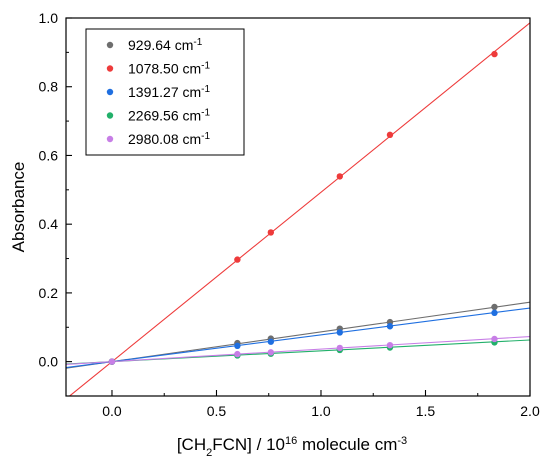  Describe the element at coordinates (49, 293) in the screenshot. I see `y-tick-label: 0.2` at that location.